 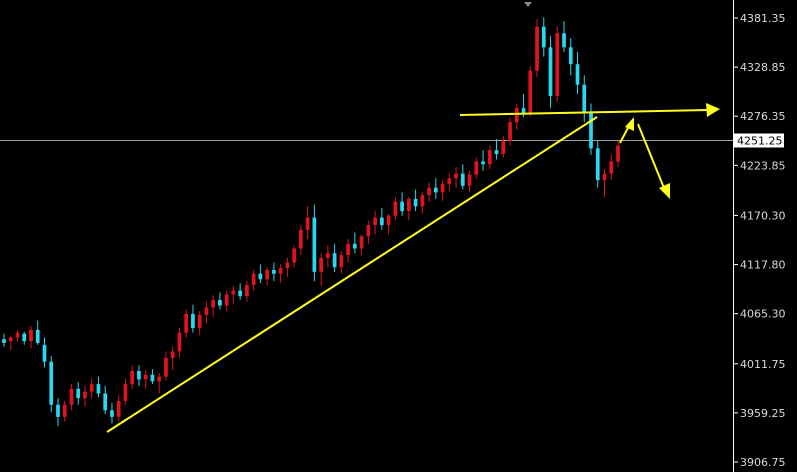 What do you see at coordinates (528, 4) in the screenshot?
I see `scroll-marker-icon` at bounding box center [528, 4].